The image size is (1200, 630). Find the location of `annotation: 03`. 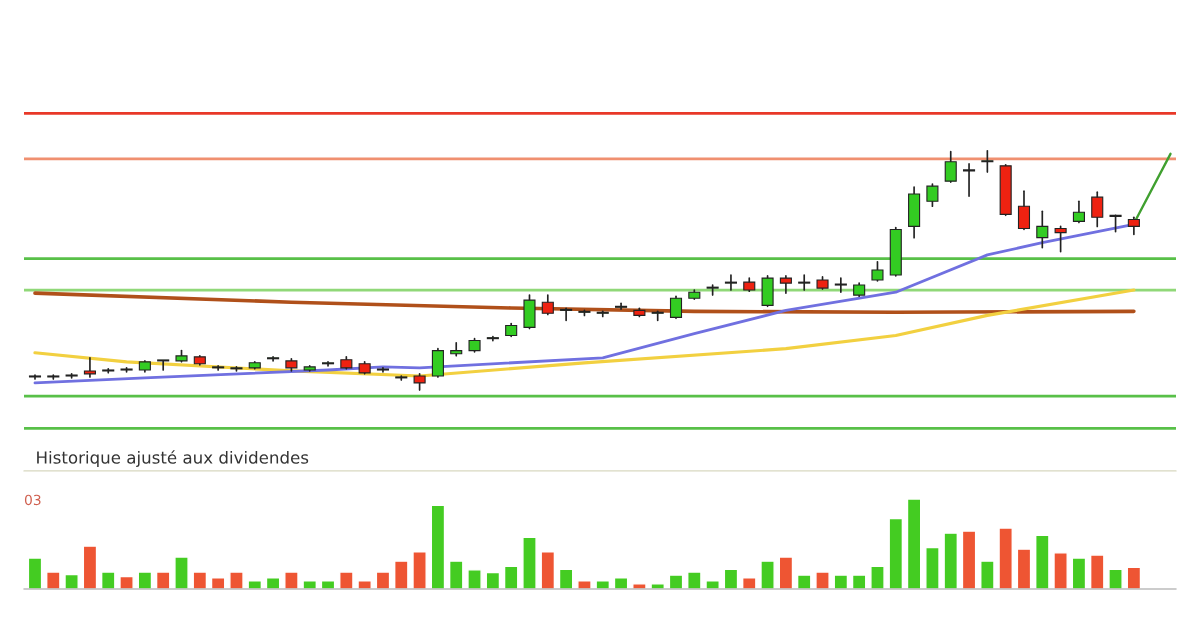

annotation: 03 is located at coordinates (32, 500).